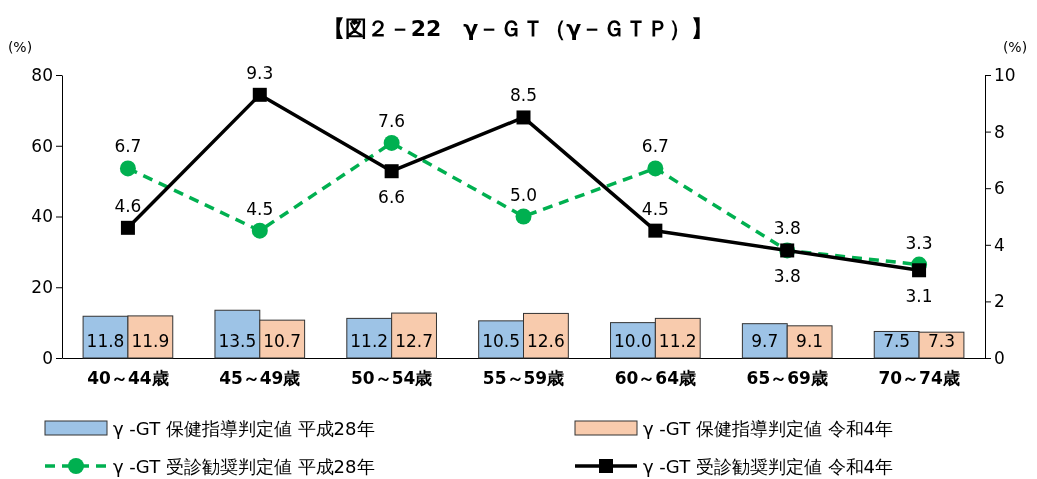  I want to click on data-label: 12.7, so click(414, 341).